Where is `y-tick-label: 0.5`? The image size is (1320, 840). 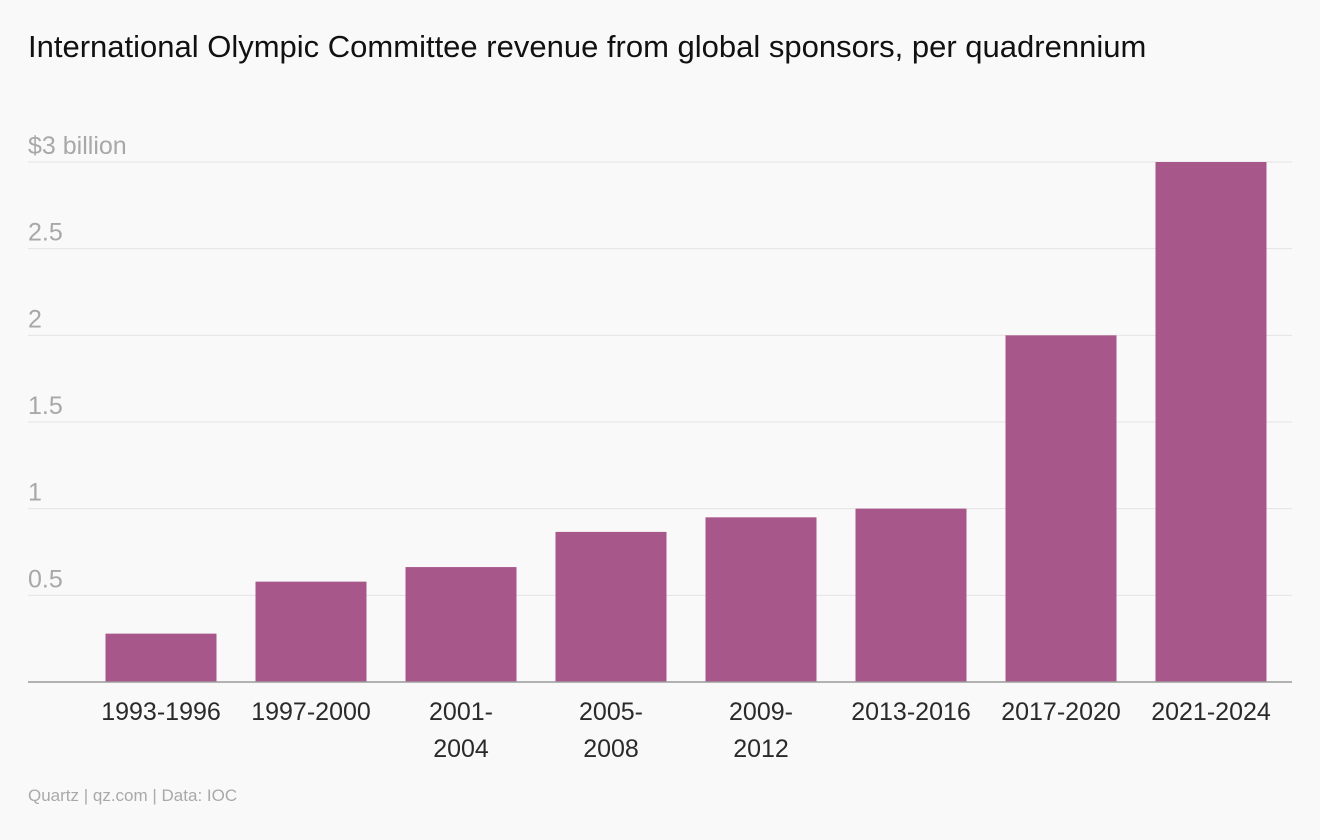
y-tick-label: 0.5 is located at coordinates (45, 579).